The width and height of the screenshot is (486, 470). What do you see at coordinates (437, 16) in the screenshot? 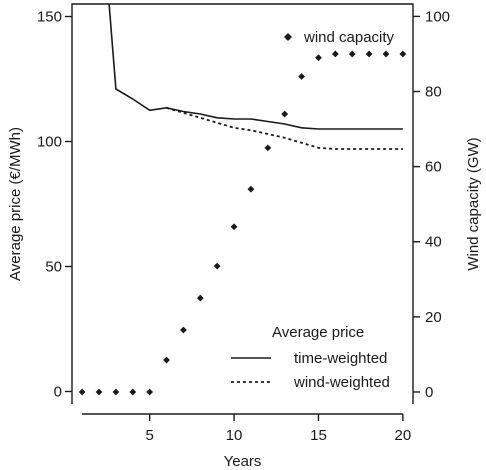
I see `y-right-tick-label: 100` at bounding box center [437, 16].